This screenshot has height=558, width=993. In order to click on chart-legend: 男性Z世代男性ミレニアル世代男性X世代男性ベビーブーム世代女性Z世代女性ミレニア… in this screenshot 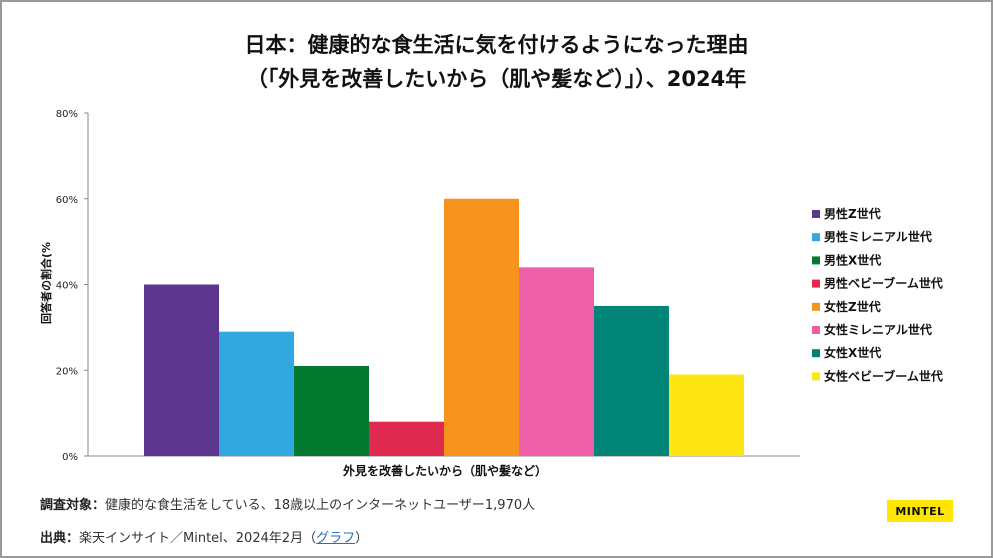, I will do `click(877, 294)`.